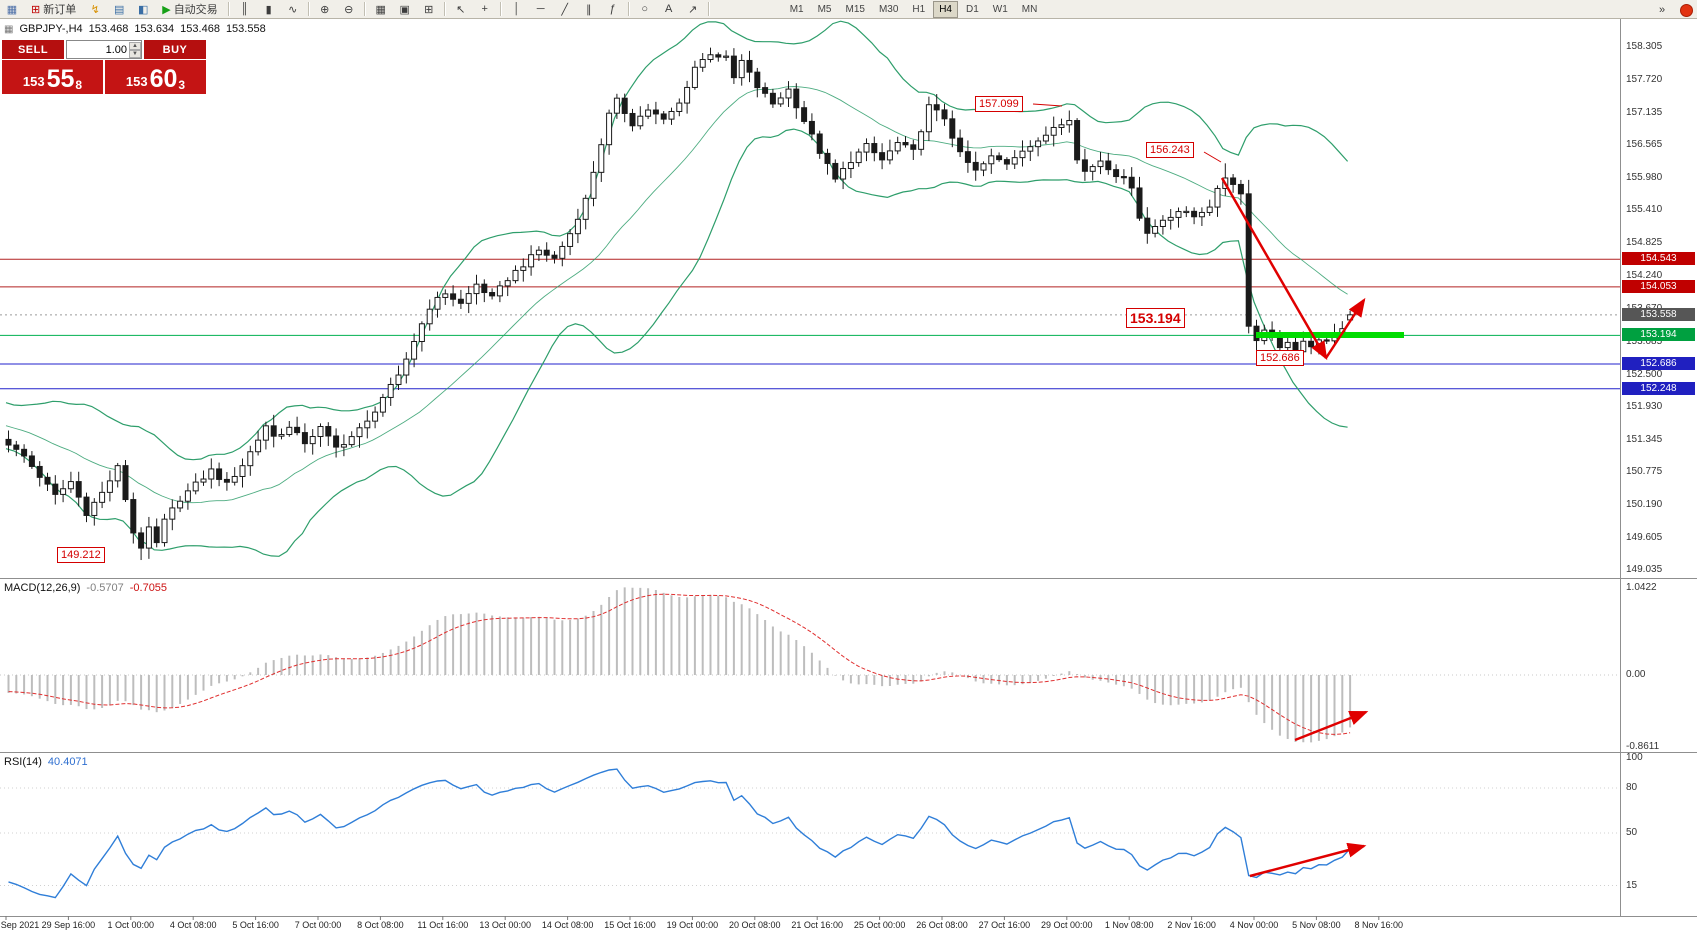  Describe the element at coordinates (135, 45) in the screenshot. I see `volume-up-button: ▲` at that location.